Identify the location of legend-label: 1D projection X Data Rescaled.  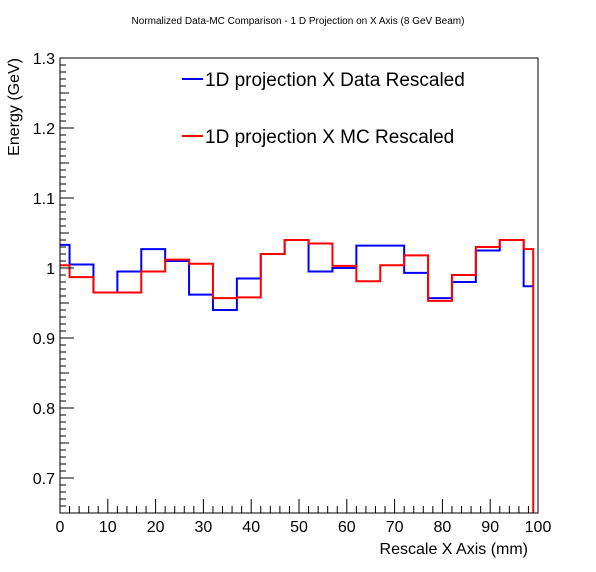
(335, 80).